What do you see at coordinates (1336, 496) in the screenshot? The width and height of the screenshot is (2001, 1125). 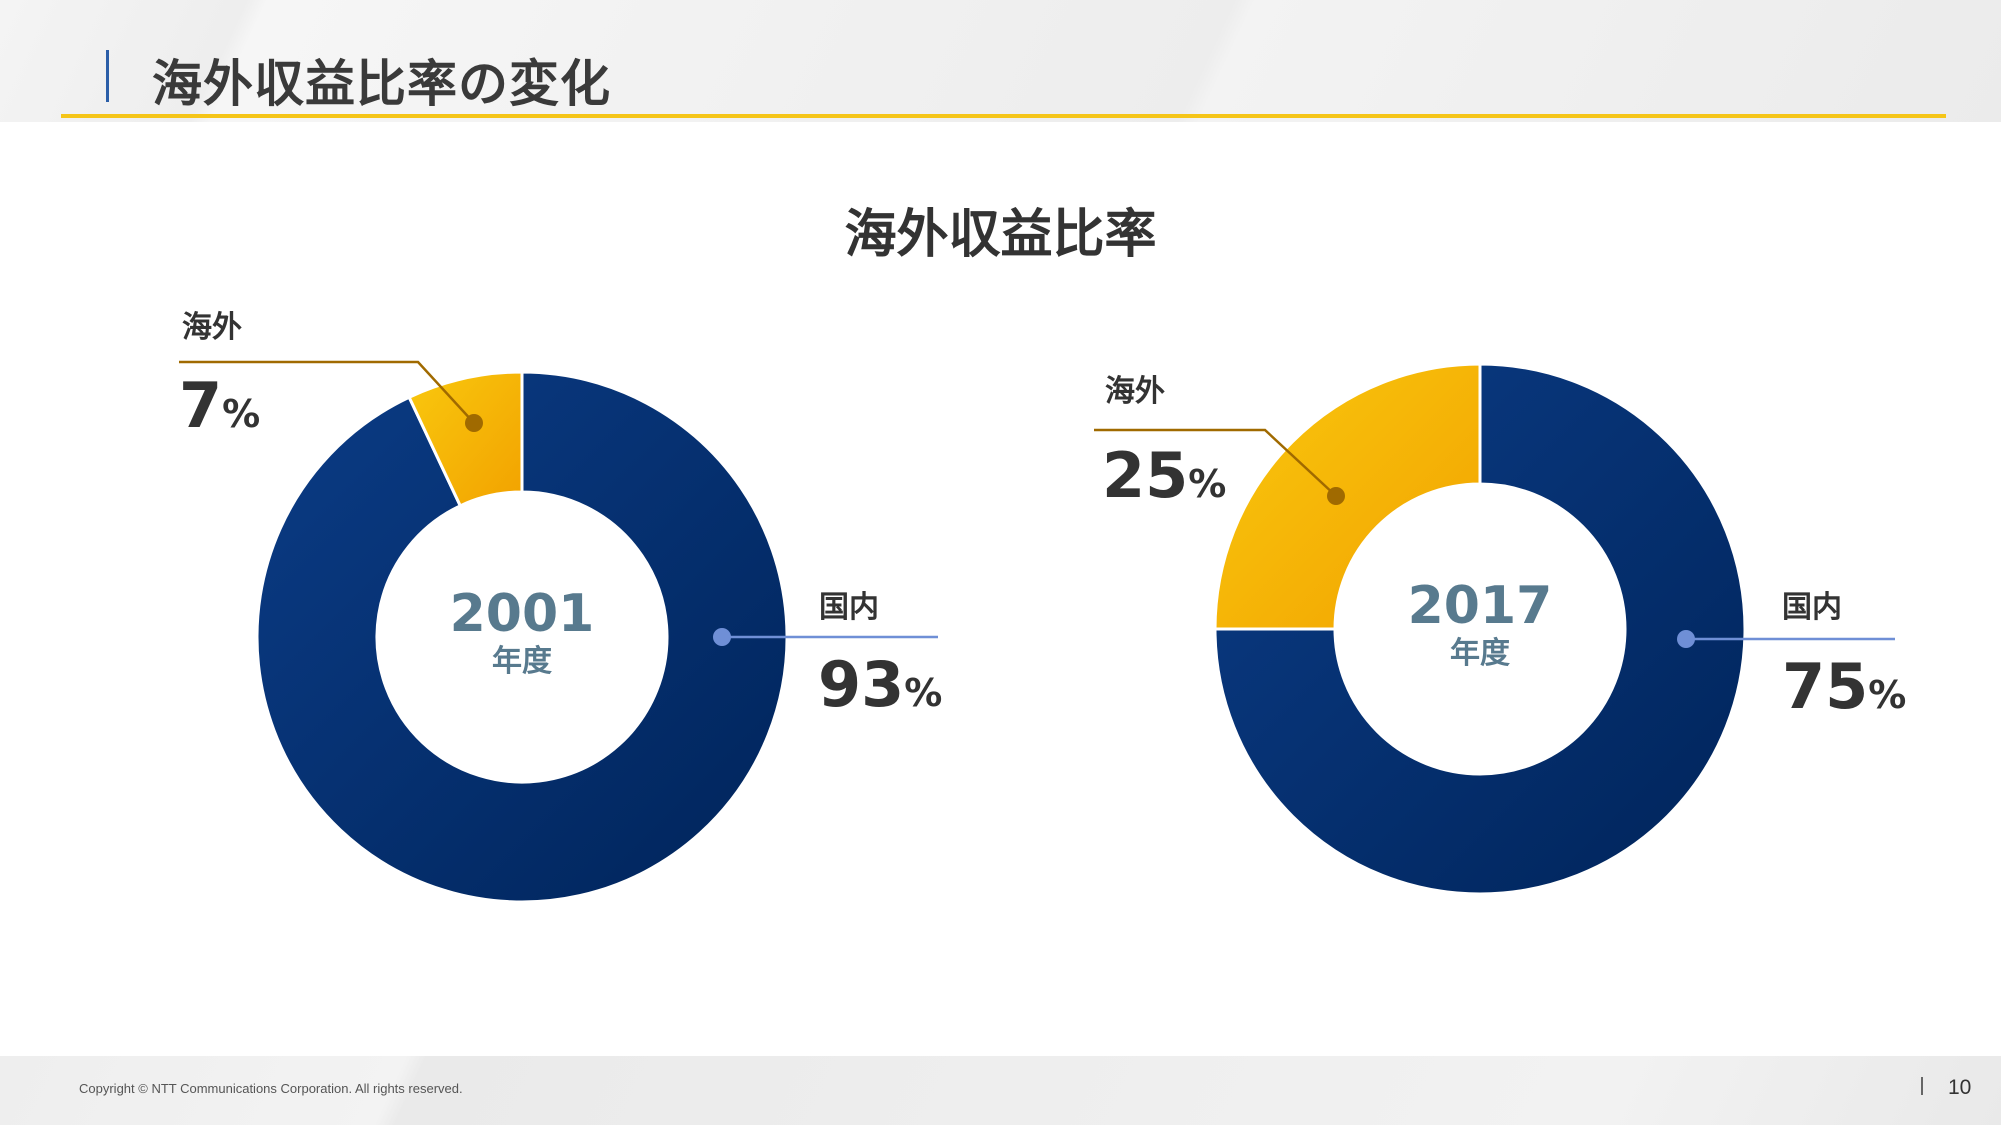 I see `leader-dot-overseas-2017` at bounding box center [1336, 496].